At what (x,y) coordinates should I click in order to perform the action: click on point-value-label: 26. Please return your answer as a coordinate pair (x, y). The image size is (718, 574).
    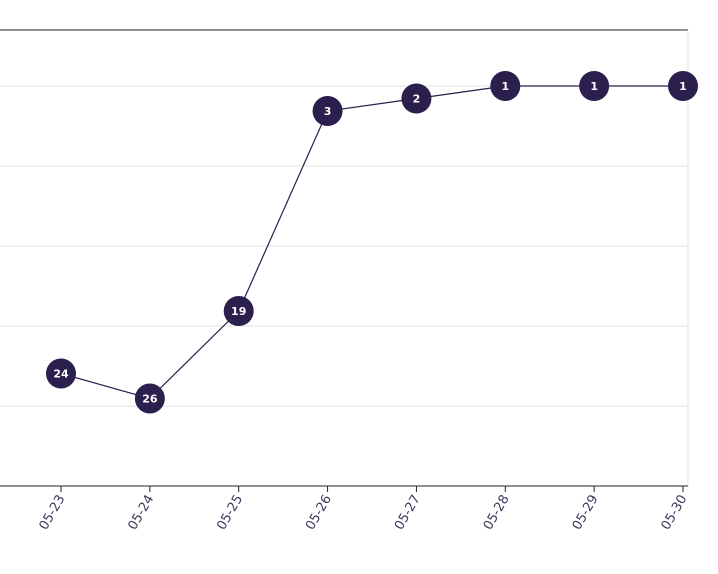
    Looking at the image, I should click on (150, 399).